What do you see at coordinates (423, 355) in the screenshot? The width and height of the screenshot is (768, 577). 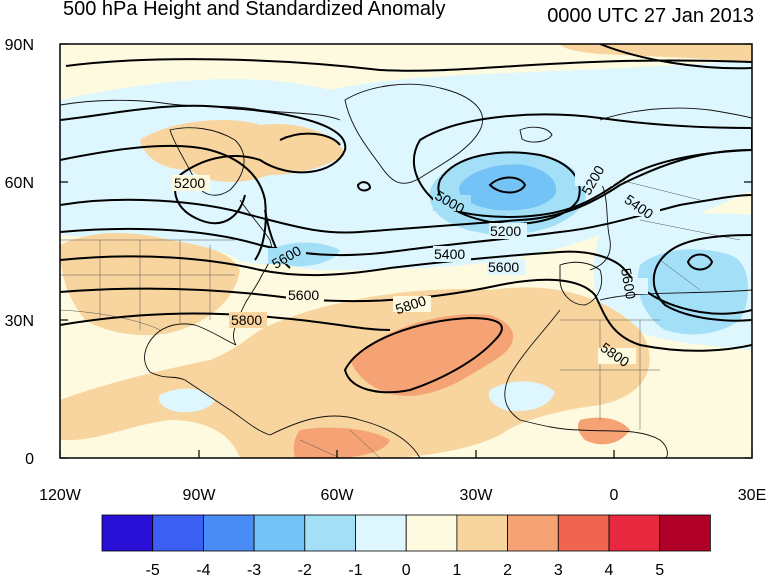 I see `contour-5800-closed` at bounding box center [423, 355].